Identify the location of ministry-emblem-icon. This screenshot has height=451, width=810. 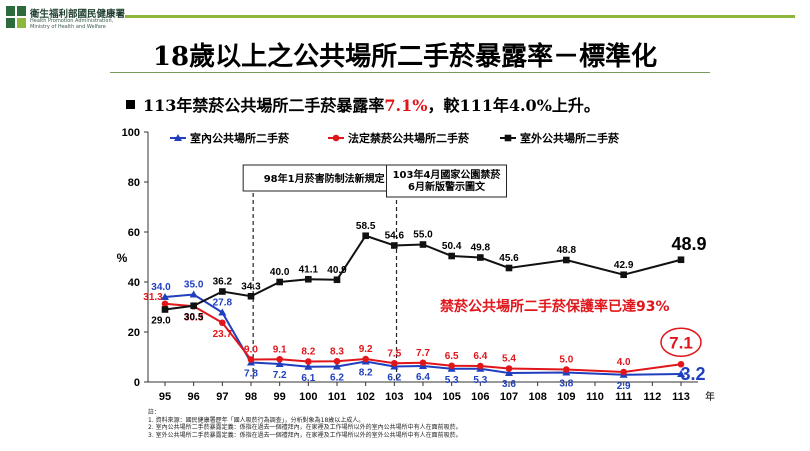
(16, 17).